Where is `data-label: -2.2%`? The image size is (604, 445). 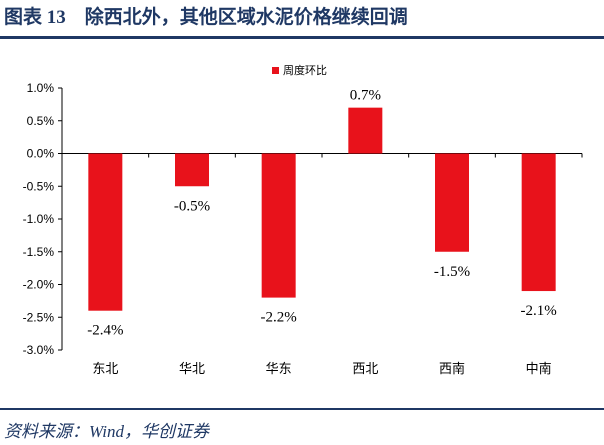 data-label: -2.2% is located at coordinates (279, 318).